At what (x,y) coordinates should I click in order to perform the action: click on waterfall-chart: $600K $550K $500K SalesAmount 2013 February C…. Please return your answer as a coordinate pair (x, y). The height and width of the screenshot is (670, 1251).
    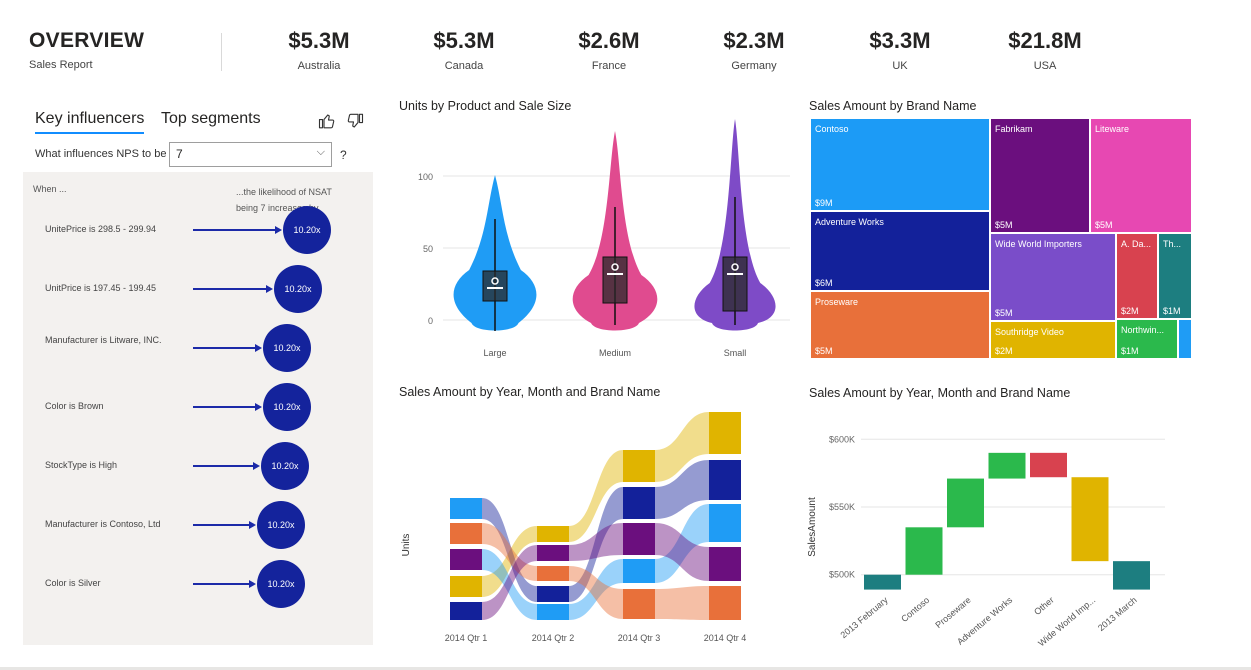
    Looking at the image, I should click on (993, 534).